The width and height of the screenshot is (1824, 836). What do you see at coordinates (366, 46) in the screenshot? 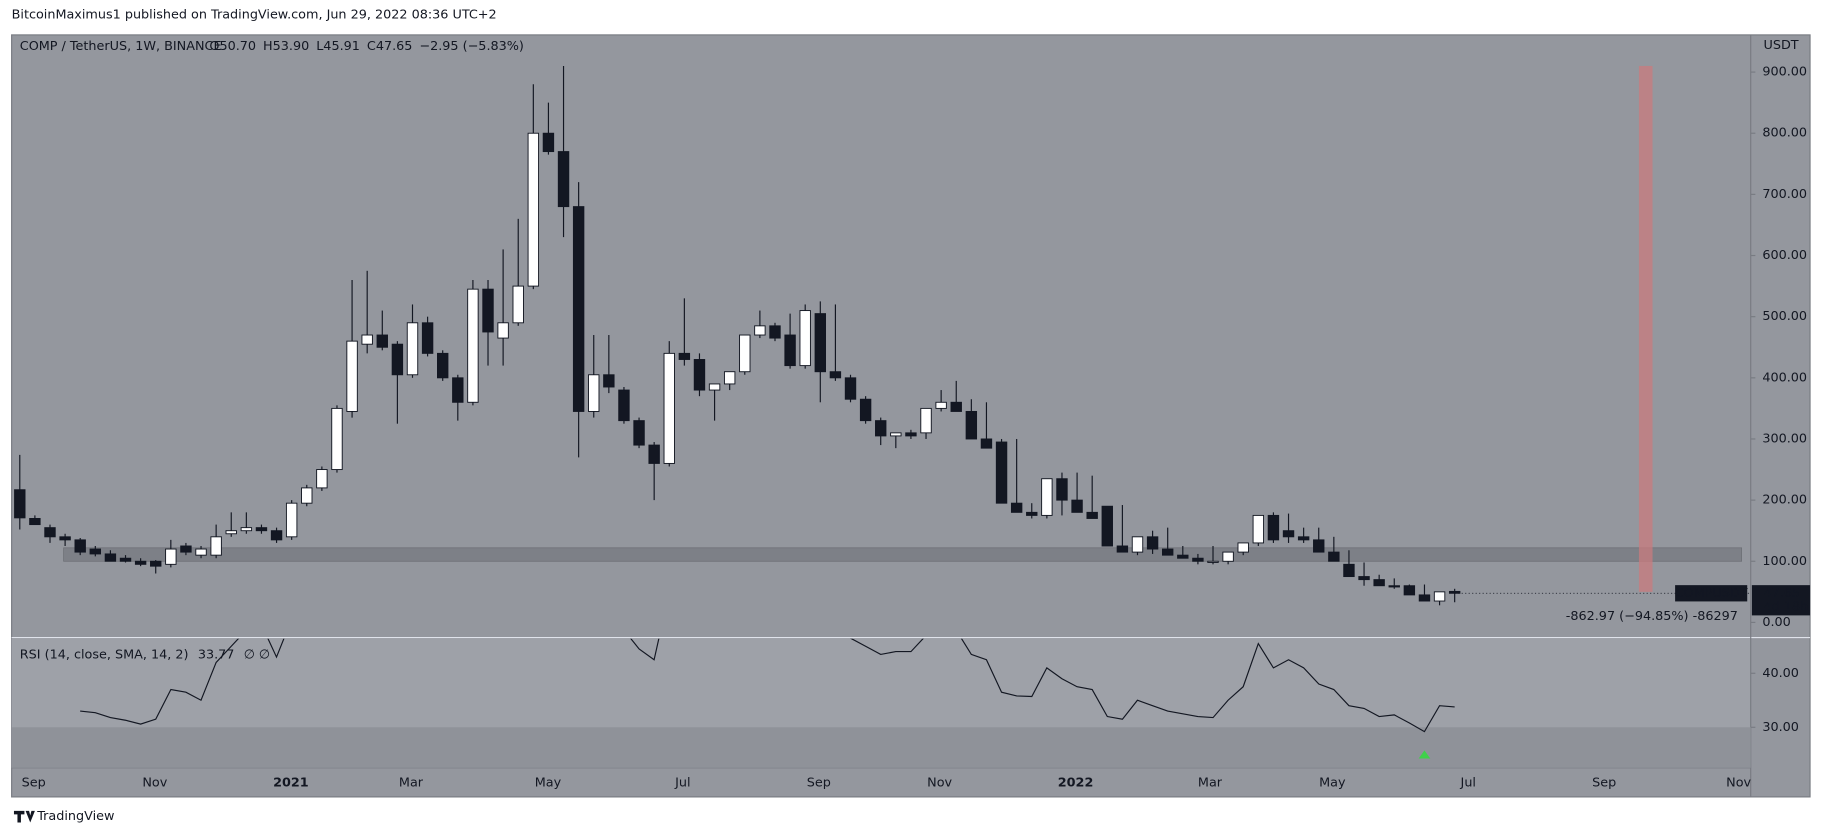
I see `ohlc-legend: O50.70 H53.90 L45.91 C47.65 −2.95 (−5.83%)` at bounding box center [366, 46].